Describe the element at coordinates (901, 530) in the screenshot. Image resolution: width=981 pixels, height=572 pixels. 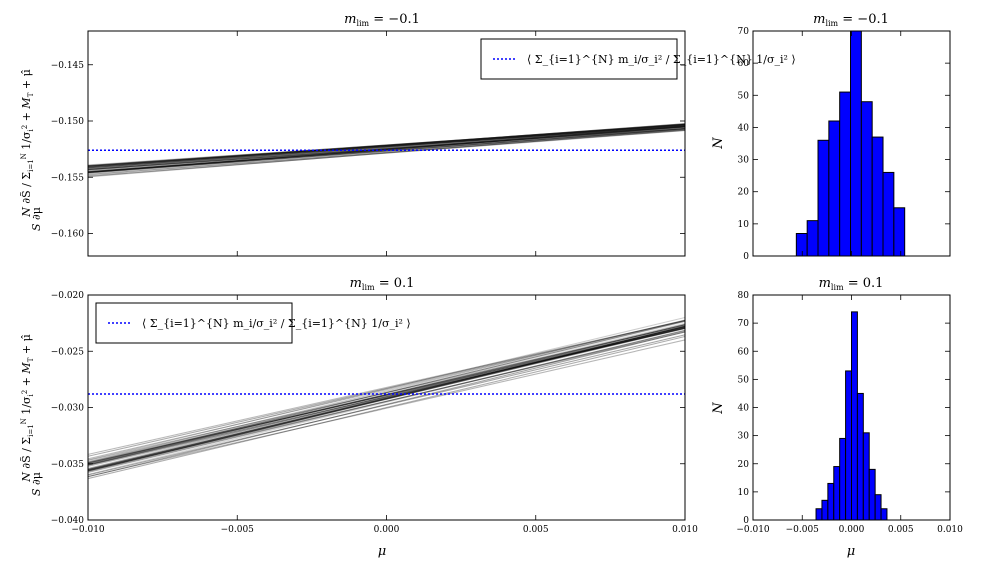
I see `bottom-hist-xtick-label: 0.005` at that location.